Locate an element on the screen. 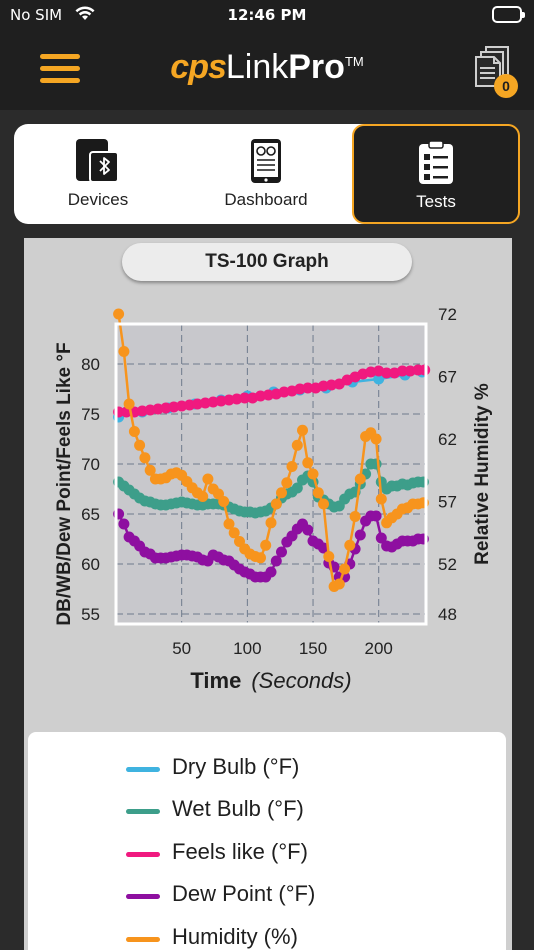 This screenshot has height=950, width=534. checklist-icon is located at coordinates (436, 165).